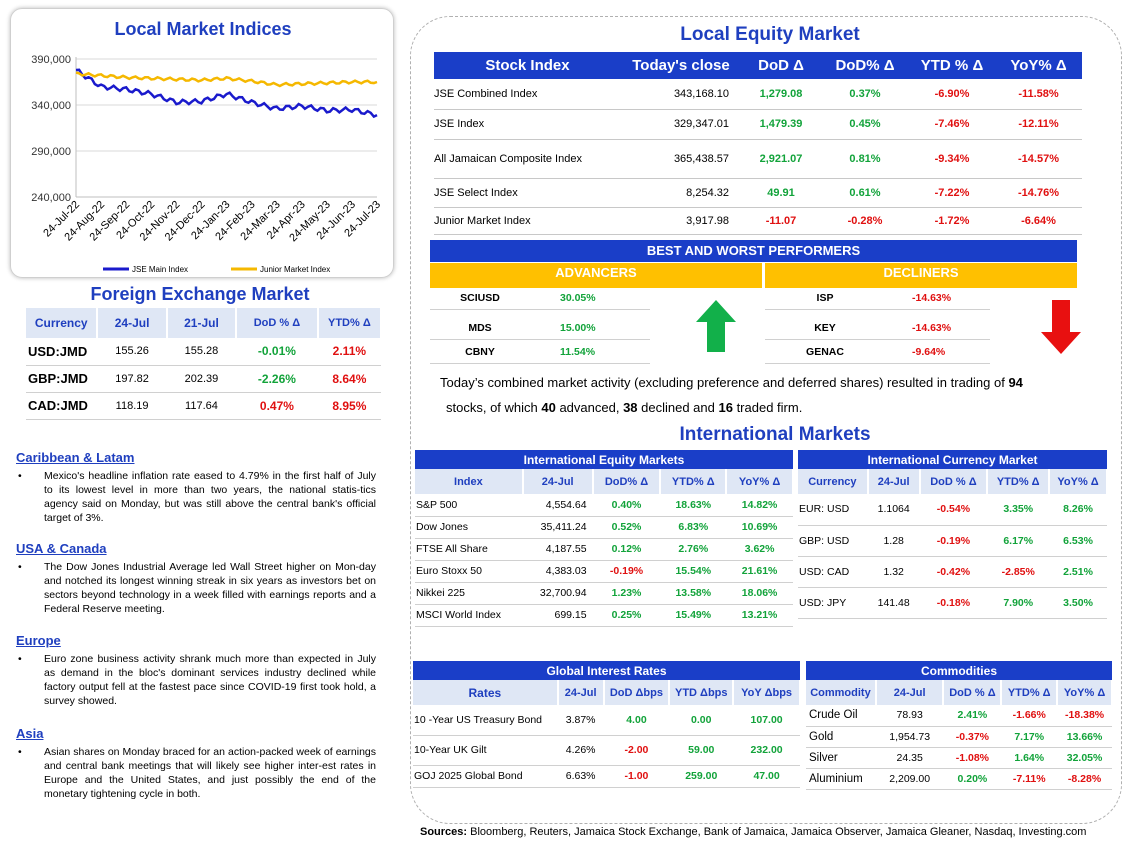  Describe the element at coordinates (952, 159) in the screenshot. I see `equity-ytd: -9.34%` at that location.